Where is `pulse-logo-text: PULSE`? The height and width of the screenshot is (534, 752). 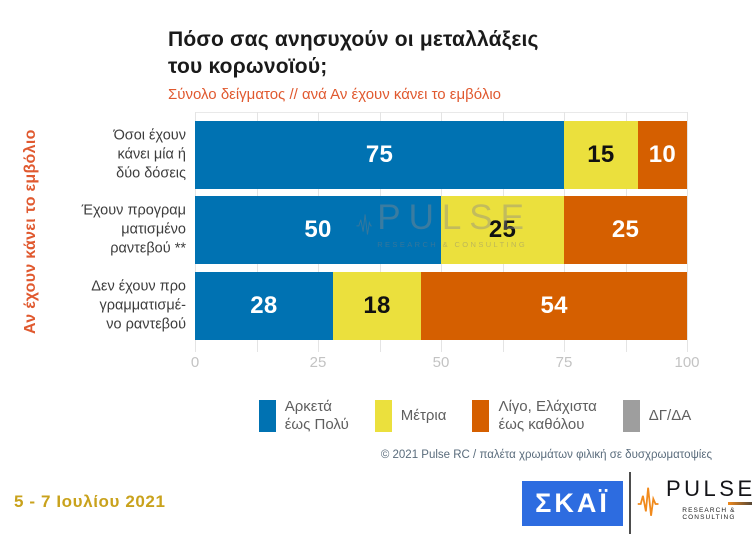
pulse-logo-text: PULSE is located at coordinates (709, 488).